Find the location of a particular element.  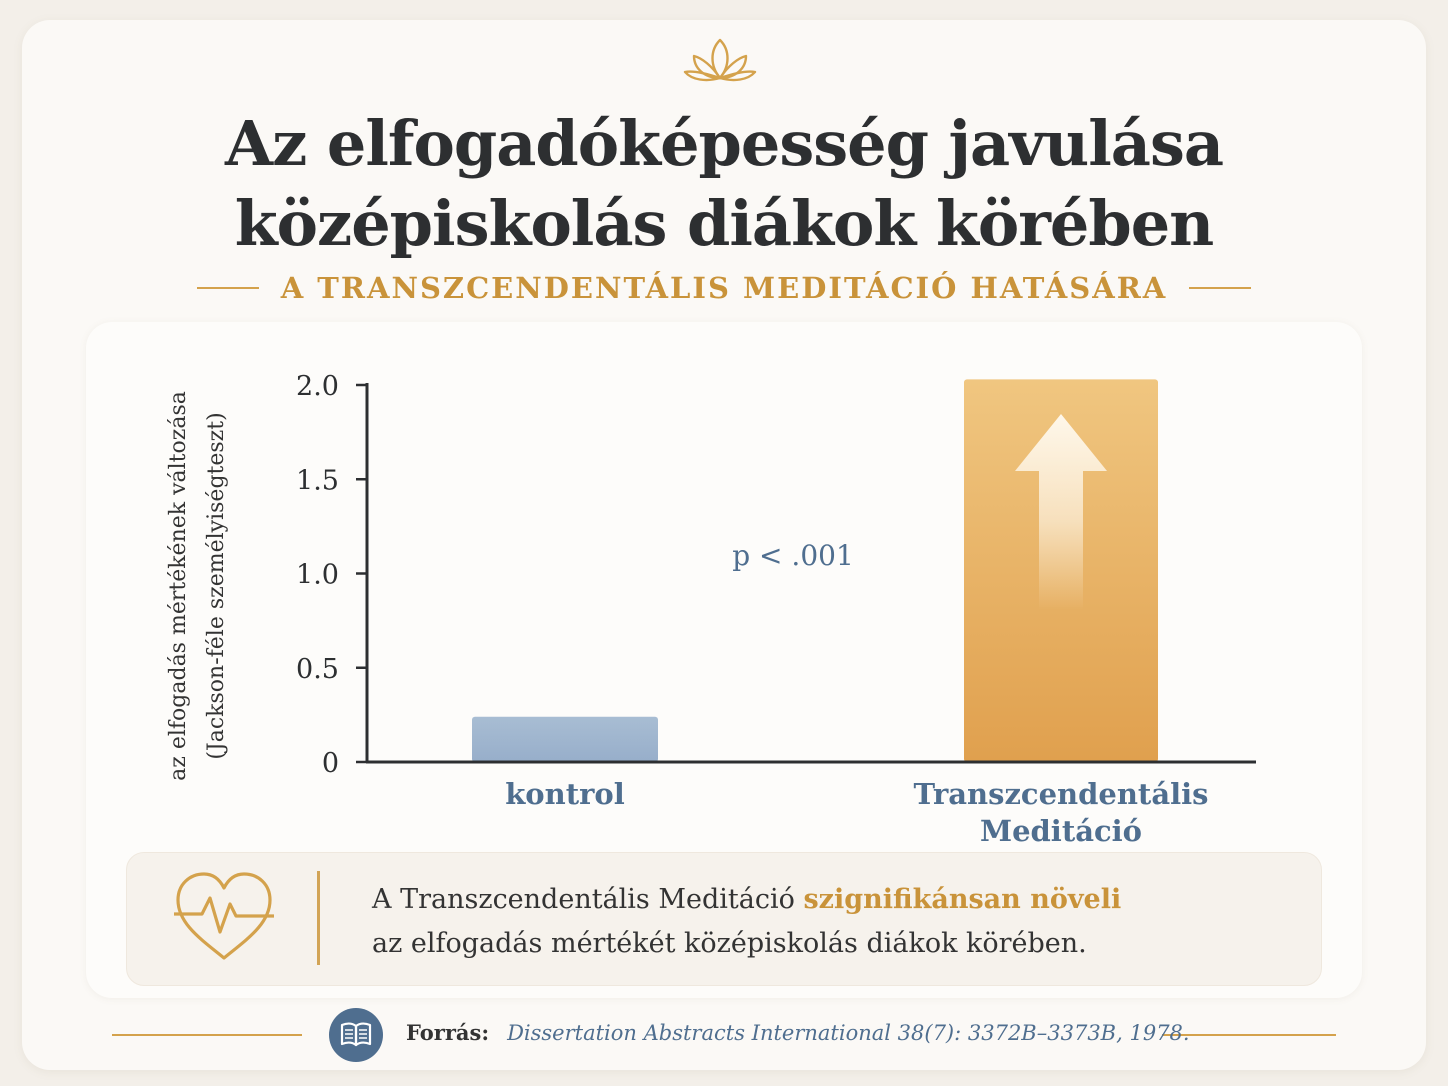

x-category-label: Meditáció is located at coordinates (1061, 831).